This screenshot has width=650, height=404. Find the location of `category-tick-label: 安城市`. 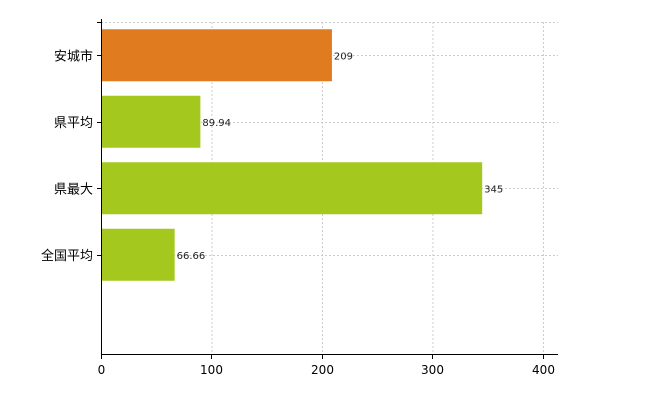

category-tick-label: 安城市 is located at coordinates (73, 56).